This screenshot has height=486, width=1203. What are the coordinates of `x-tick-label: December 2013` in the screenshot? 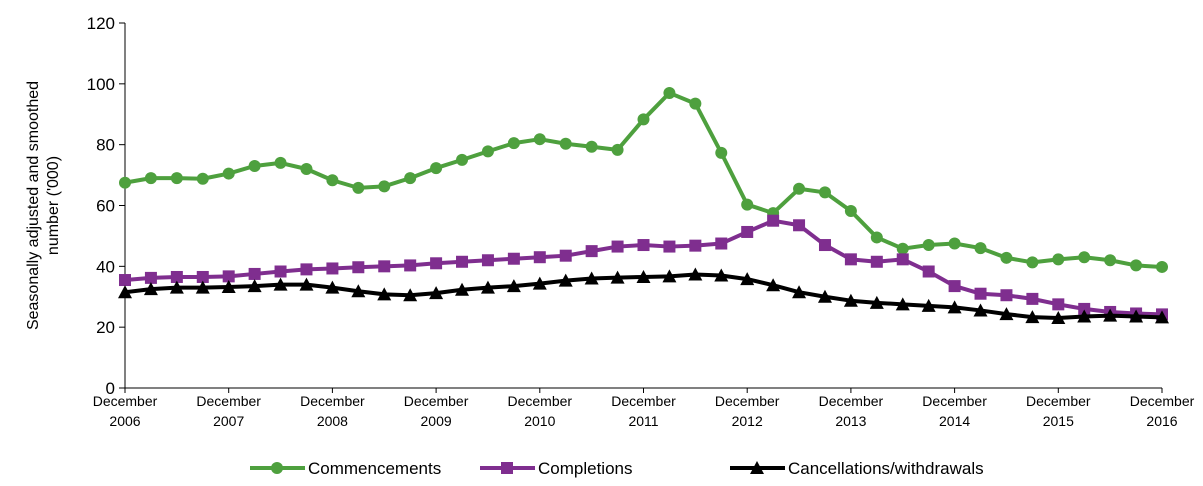 It's located at (851, 411).